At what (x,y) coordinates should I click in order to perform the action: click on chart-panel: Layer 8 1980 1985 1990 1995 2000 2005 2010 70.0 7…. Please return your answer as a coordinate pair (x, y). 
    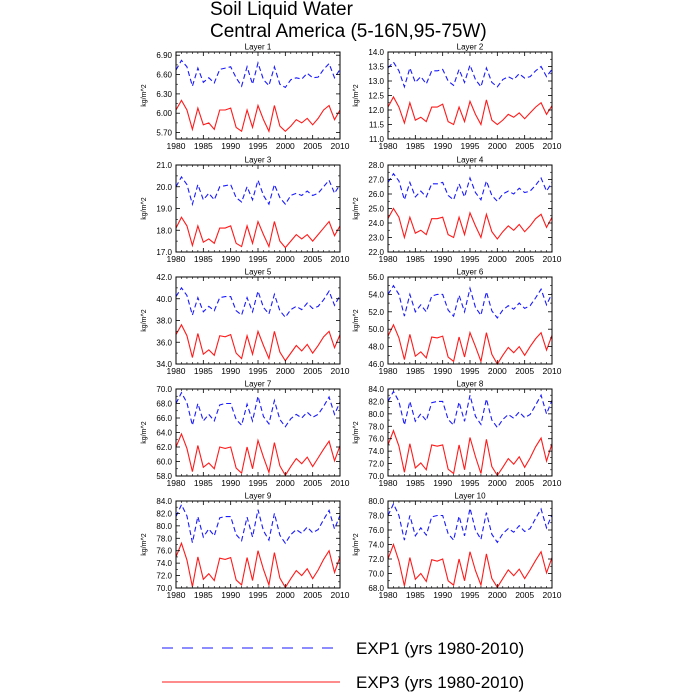
    Looking at the image, I should click on (457, 434).